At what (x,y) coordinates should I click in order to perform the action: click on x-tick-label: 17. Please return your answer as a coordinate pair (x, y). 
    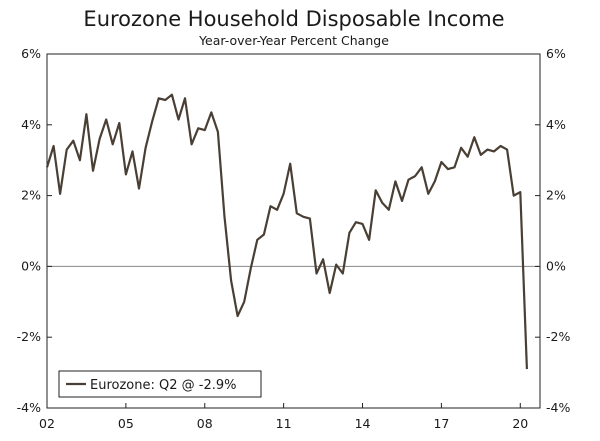
    Looking at the image, I should click on (441, 423).